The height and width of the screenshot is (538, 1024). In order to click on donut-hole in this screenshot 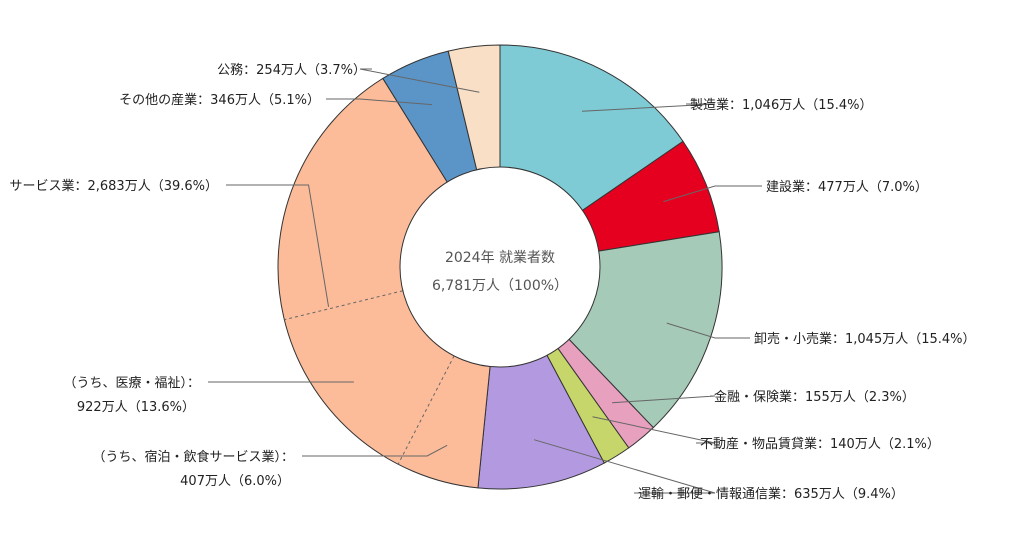, I will do `click(500, 267)`.